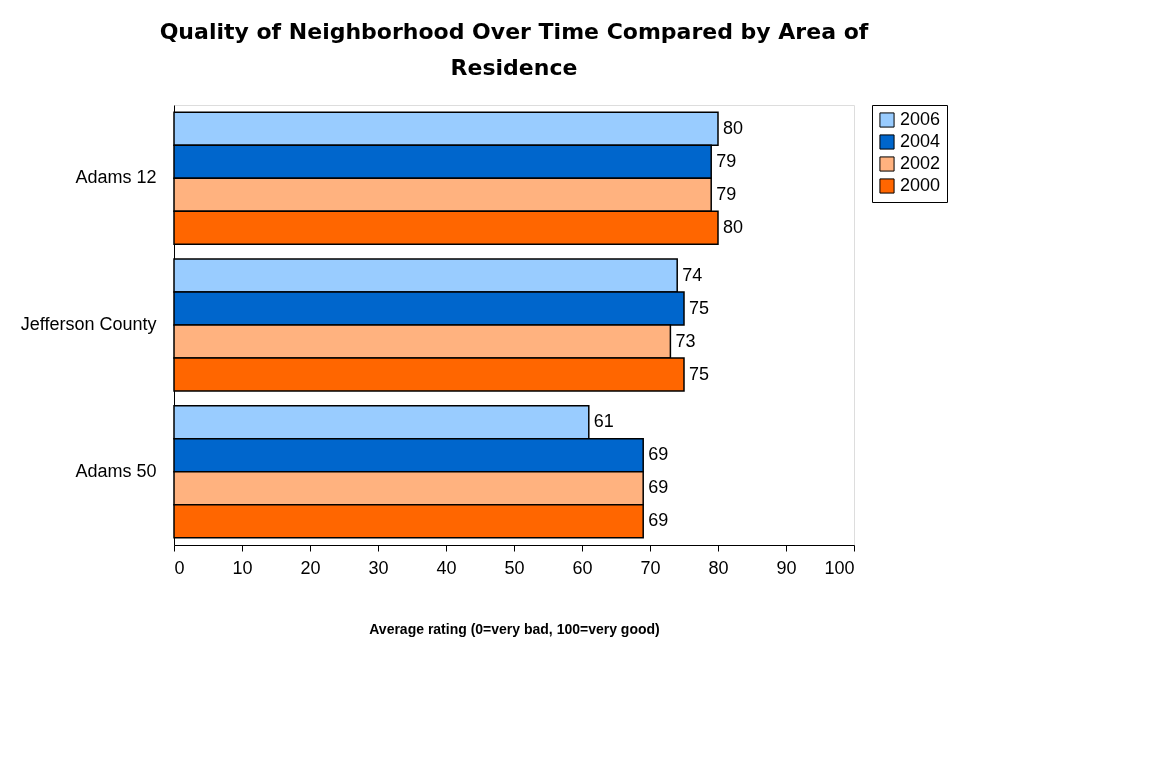 This screenshot has height=760, width=1166. What do you see at coordinates (582, 567) in the screenshot?
I see `x-tick-label: 60` at bounding box center [582, 567].